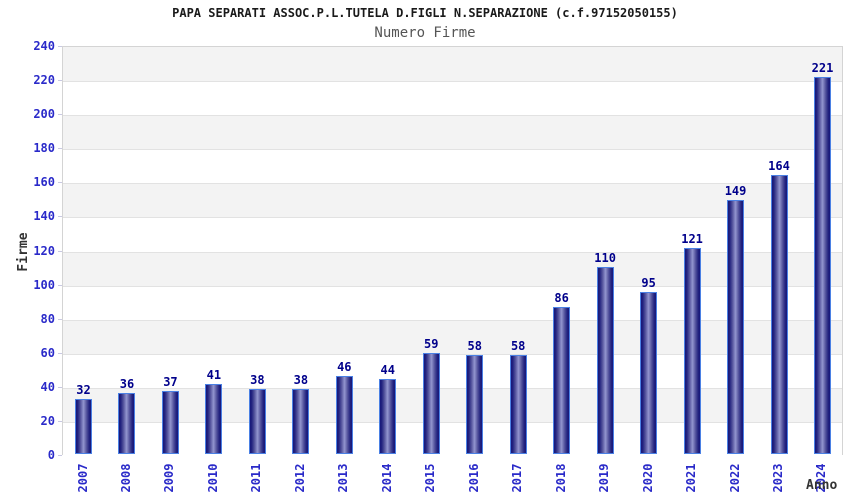 Image resolution: width=850 pixels, height=500 pixels. I want to click on y-tick-label: 120, so click(44, 250).